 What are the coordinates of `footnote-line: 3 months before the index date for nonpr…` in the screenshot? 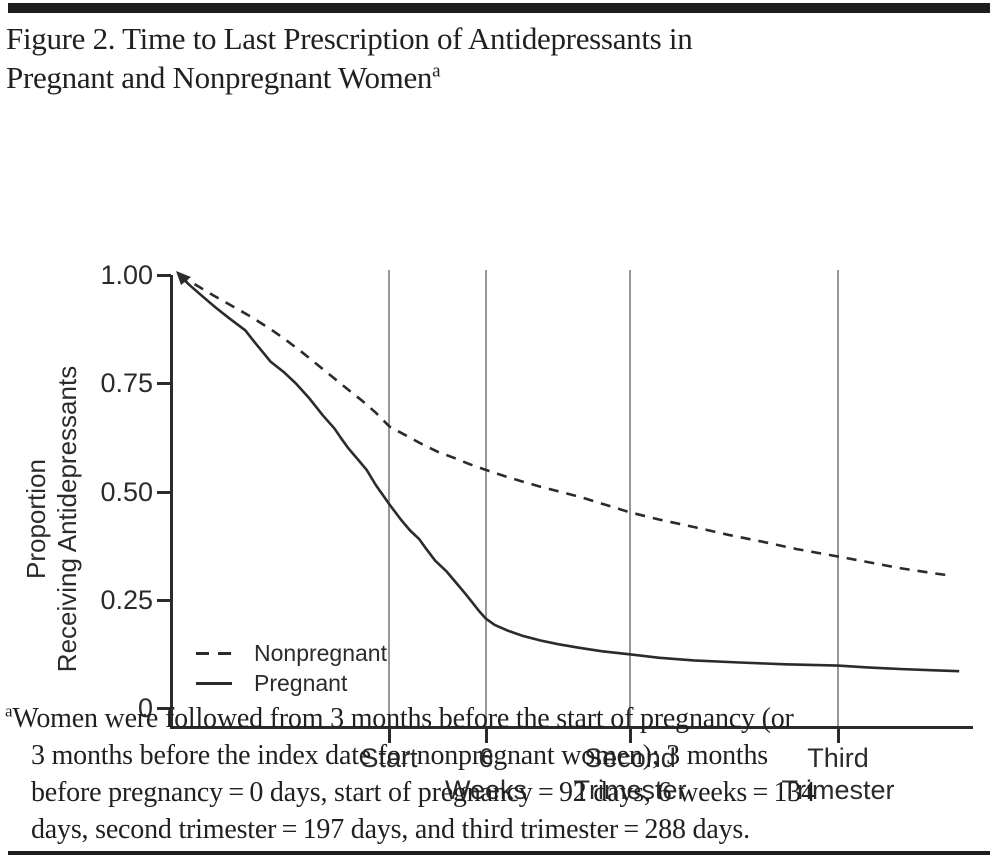 It's located at (400, 755).